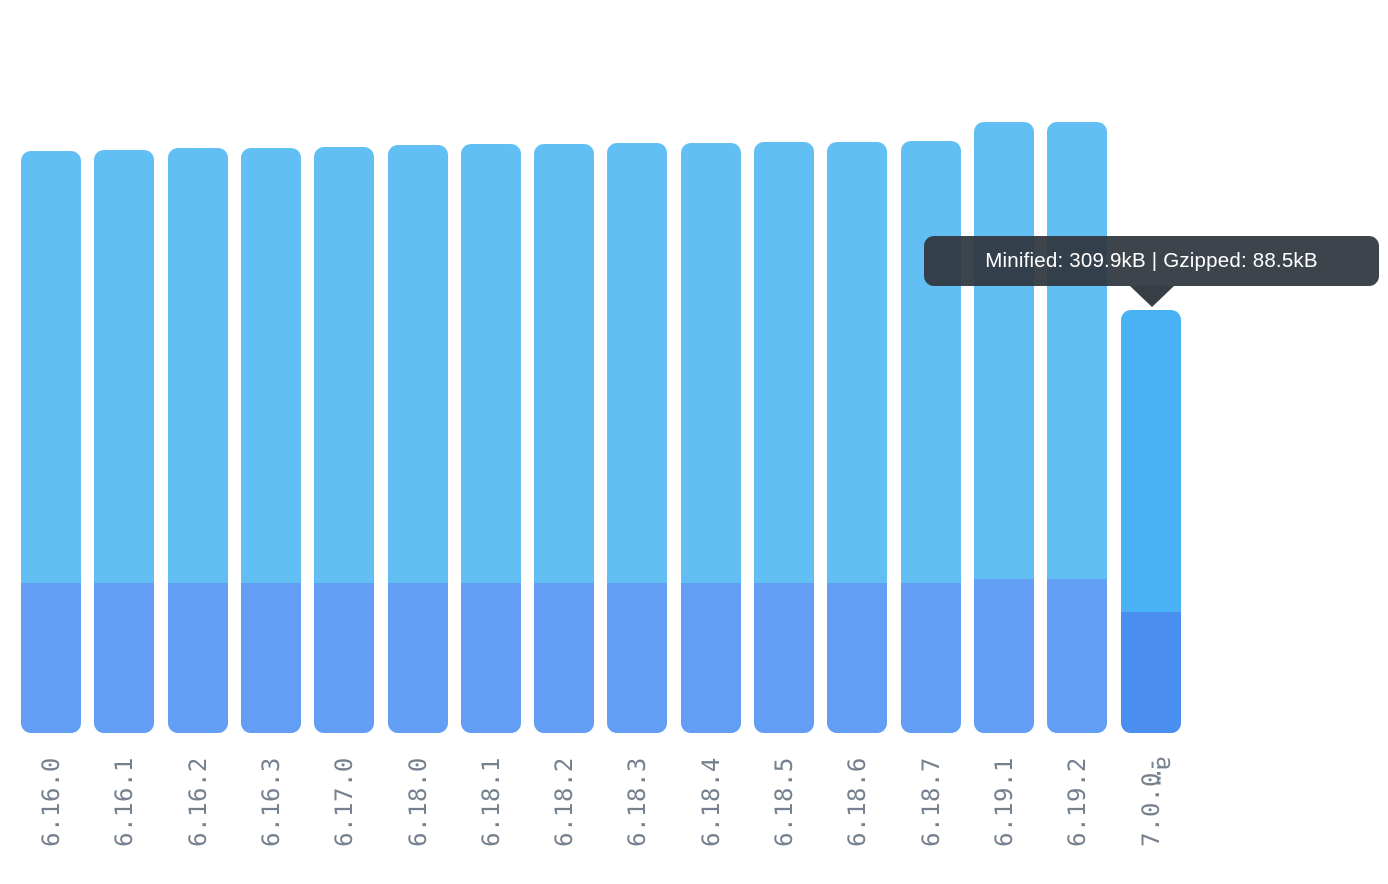 The image size is (1388, 884). I want to click on bar-6.16.3, so click(271, 440).